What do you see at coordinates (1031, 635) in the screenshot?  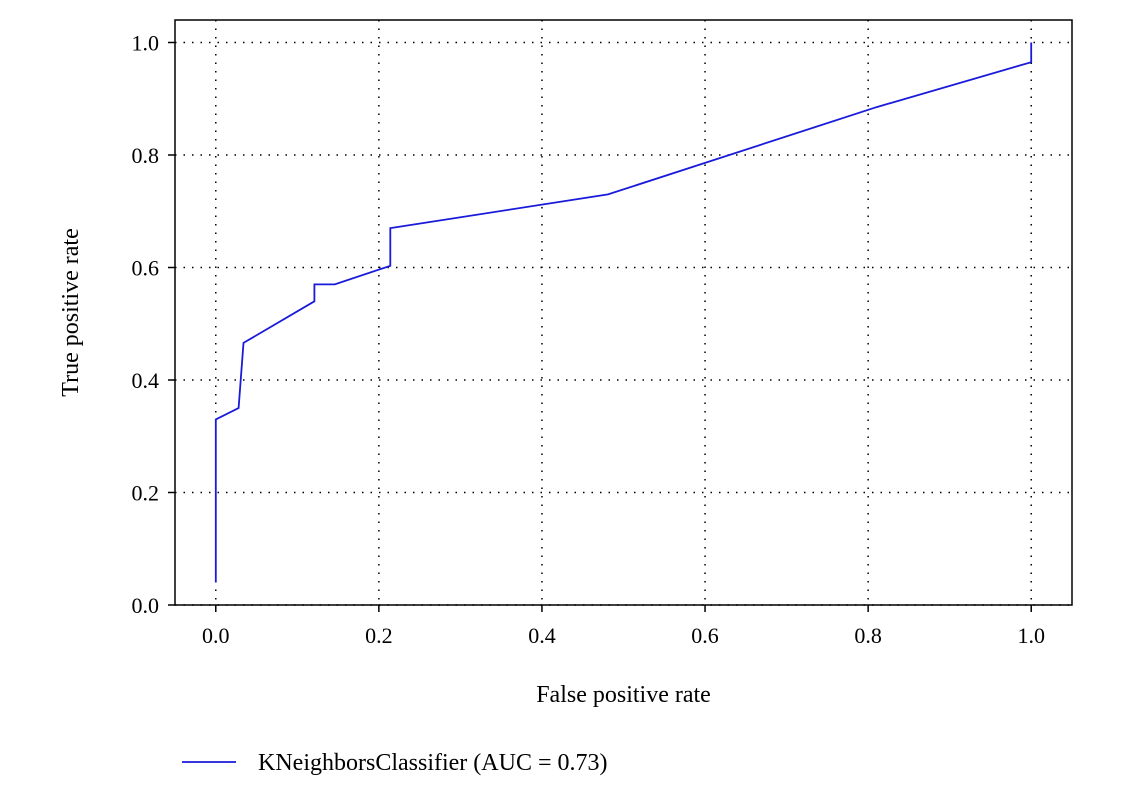 I see `x-tick-label: 1.0` at bounding box center [1031, 635].